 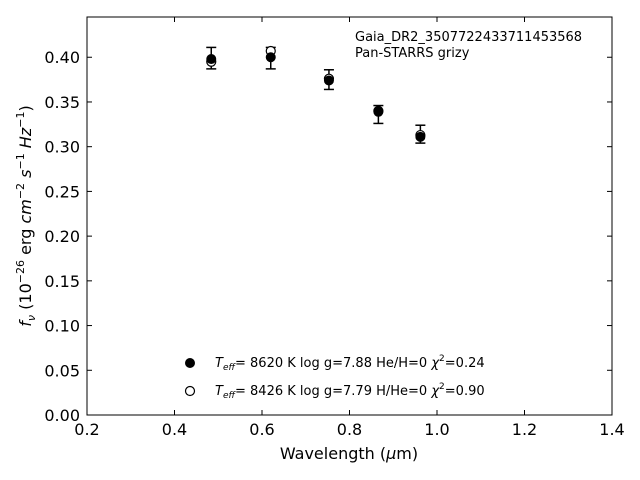 What do you see at coordinates (524, 429) in the screenshot?
I see `x-tick-label: 1.2` at bounding box center [524, 429].